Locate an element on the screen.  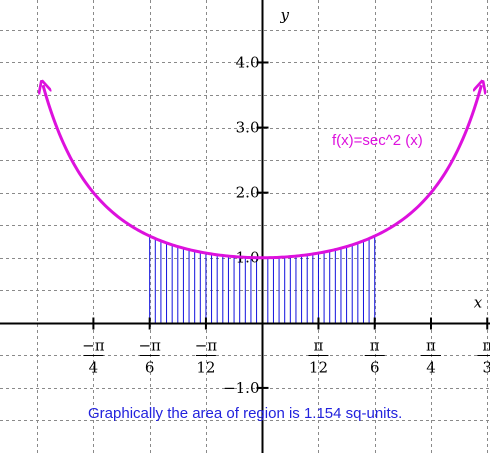
function-label: f(x)=sec^2 (x) is located at coordinates (377, 140).